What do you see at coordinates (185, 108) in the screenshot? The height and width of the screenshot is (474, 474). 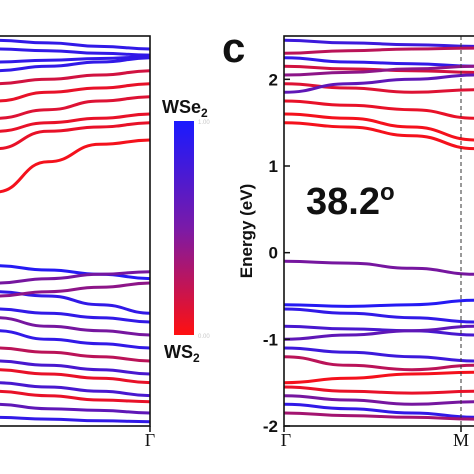 I see `colorbar-top-label: WSe2` at bounding box center [185, 108].